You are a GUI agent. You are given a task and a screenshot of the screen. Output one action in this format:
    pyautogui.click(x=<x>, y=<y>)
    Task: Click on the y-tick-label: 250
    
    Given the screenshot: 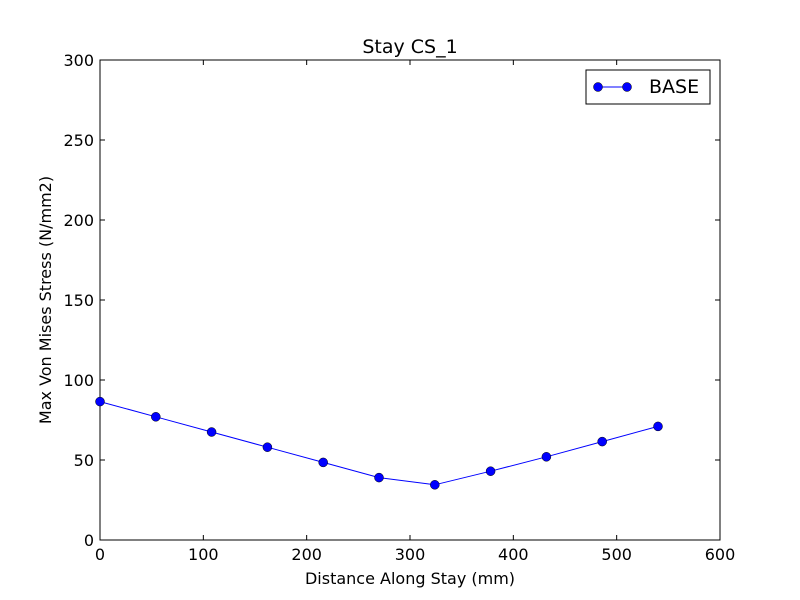 What is the action you would take?
    pyautogui.click(x=78, y=140)
    